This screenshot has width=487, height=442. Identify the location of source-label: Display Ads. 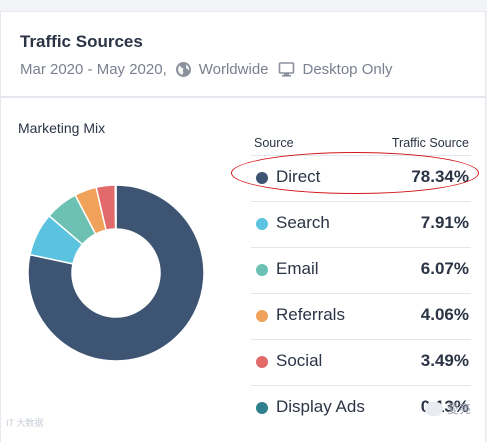
(320, 406).